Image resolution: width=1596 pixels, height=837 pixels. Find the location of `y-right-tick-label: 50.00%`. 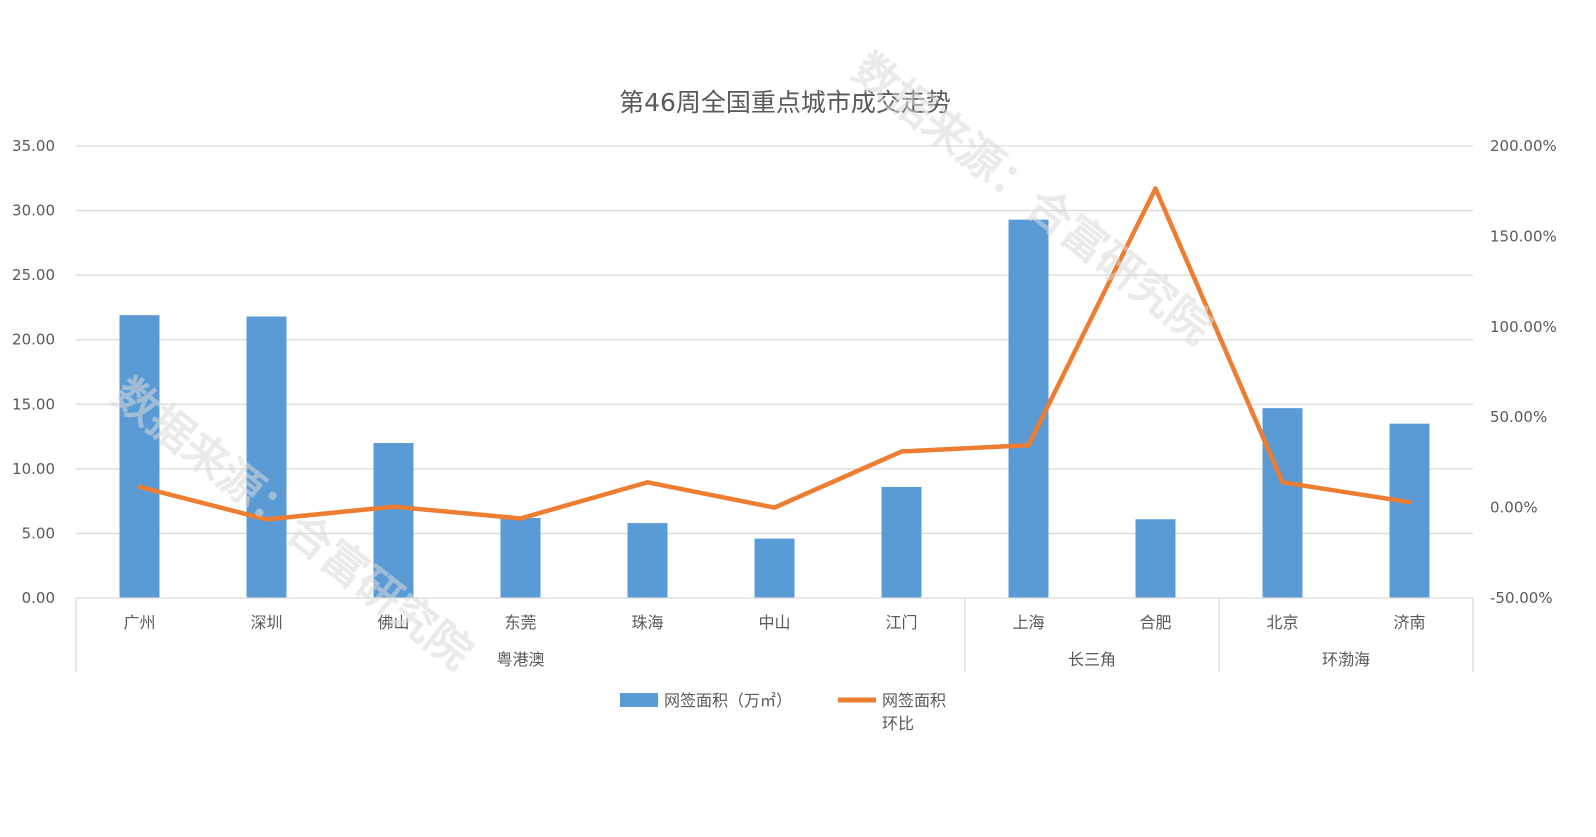

y-right-tick-label: 50.00% is located at coordinates (1518, 417).